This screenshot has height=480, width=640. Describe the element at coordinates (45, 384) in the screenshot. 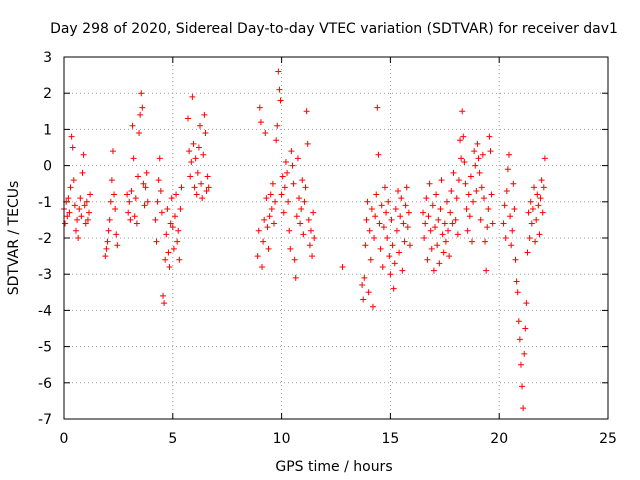

I see `y-tick-label: -6` at that location.